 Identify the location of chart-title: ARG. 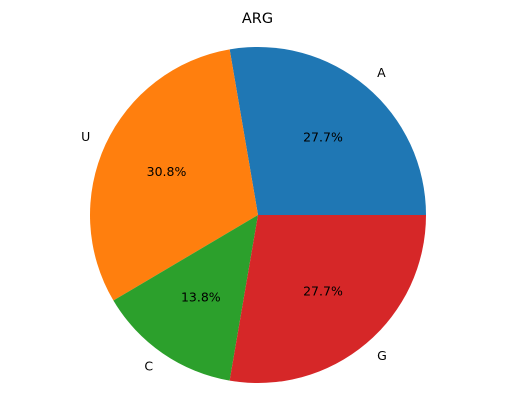
(257, 19).